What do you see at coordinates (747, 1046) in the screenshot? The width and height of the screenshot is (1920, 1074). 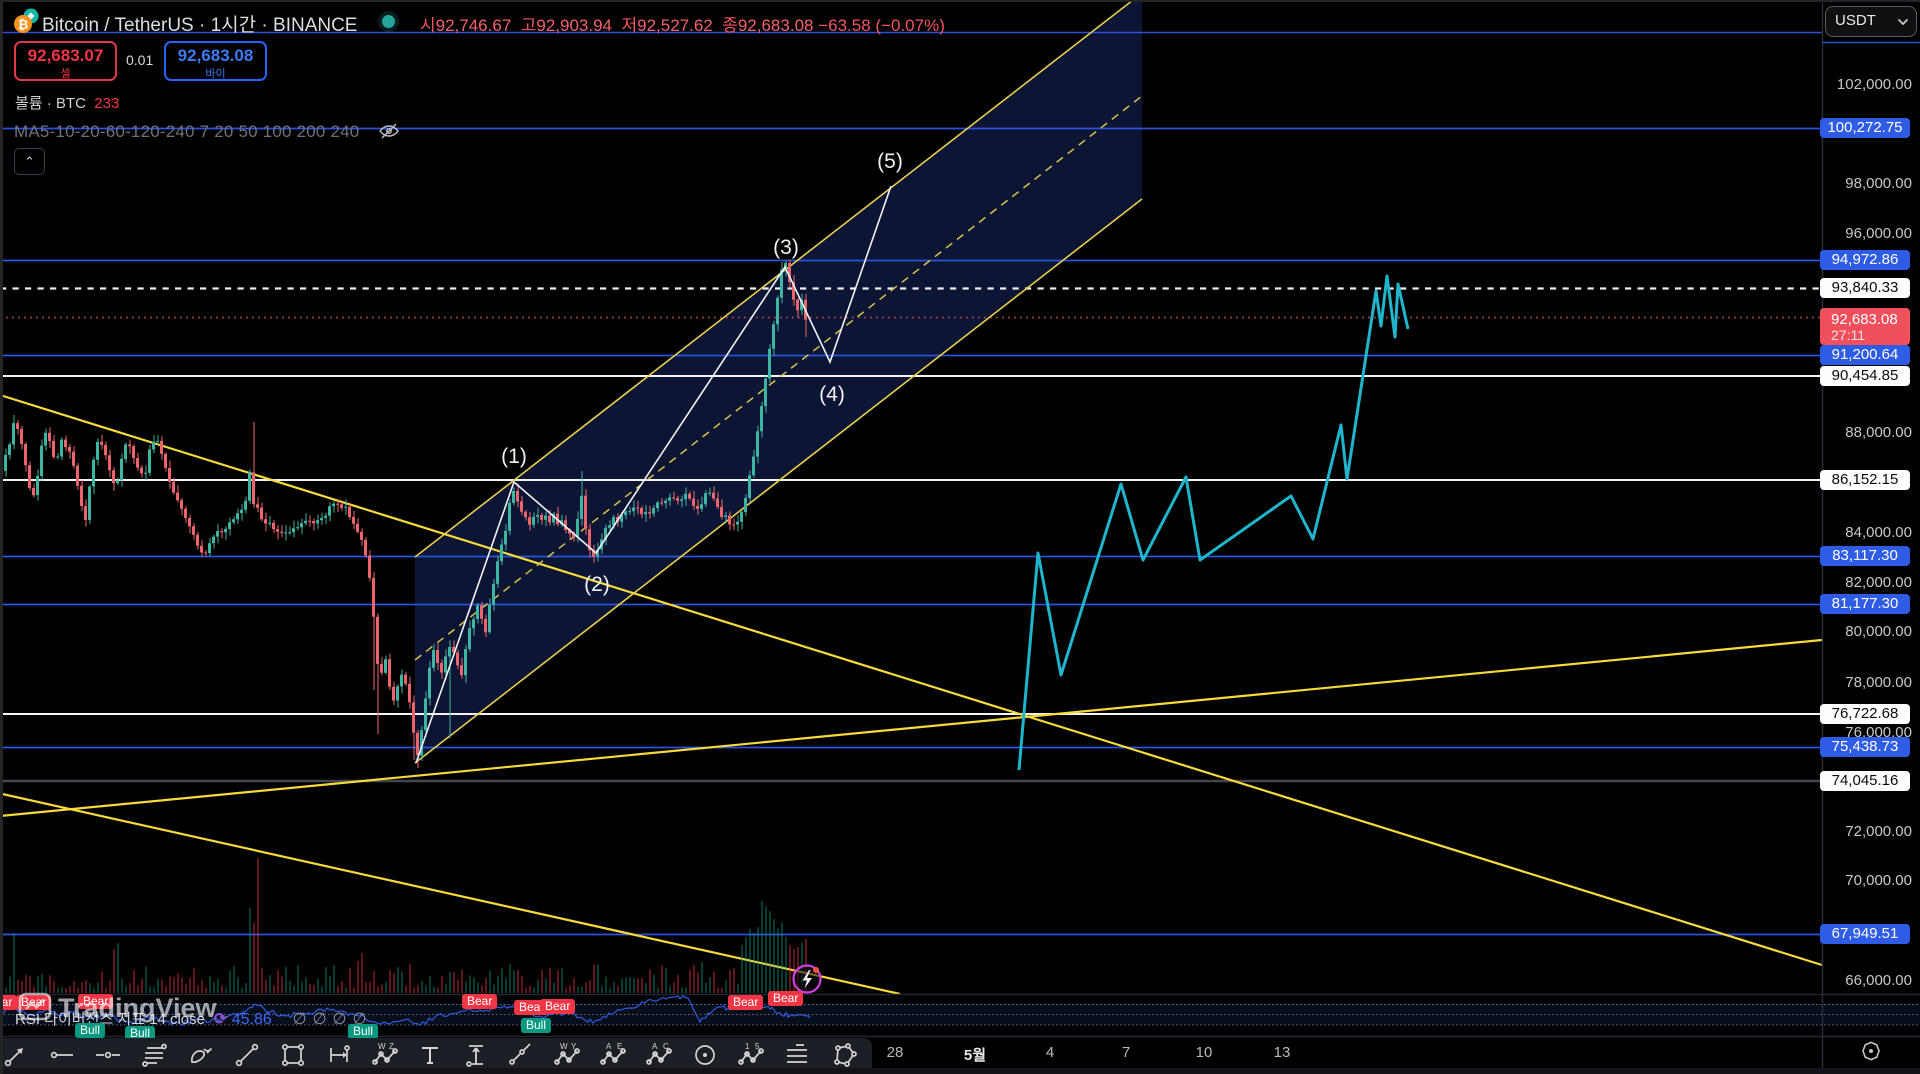 I see `svg-text: 1` at bounding box center [747, 1046].